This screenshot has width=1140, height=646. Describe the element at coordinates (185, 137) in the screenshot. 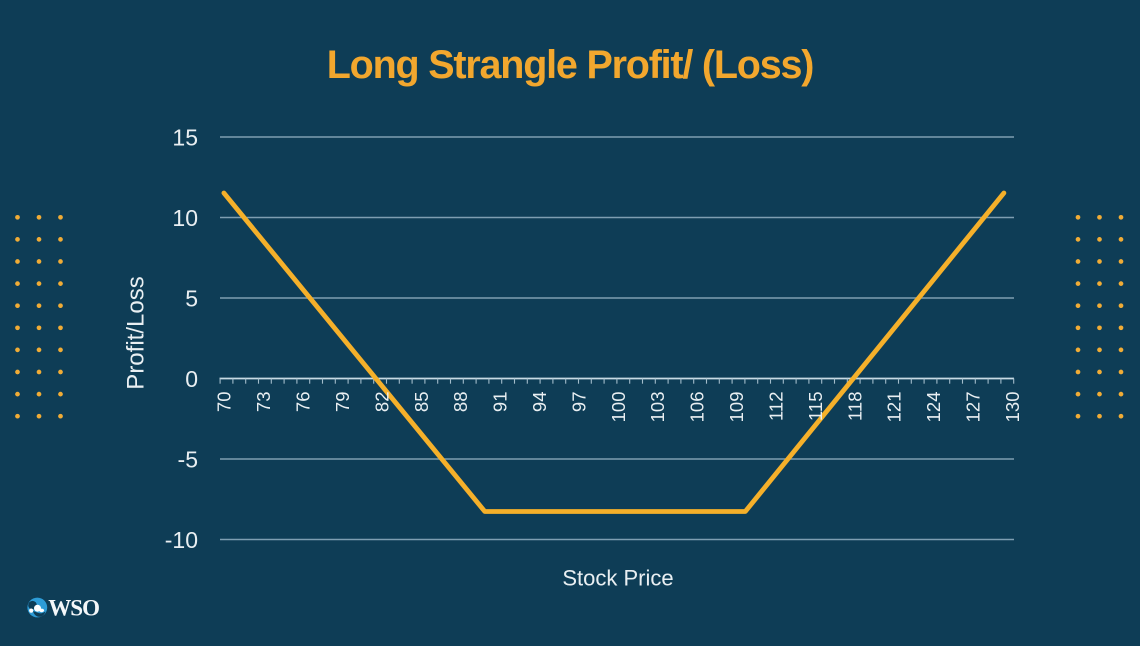

I see `svg-text: 15` at that location.